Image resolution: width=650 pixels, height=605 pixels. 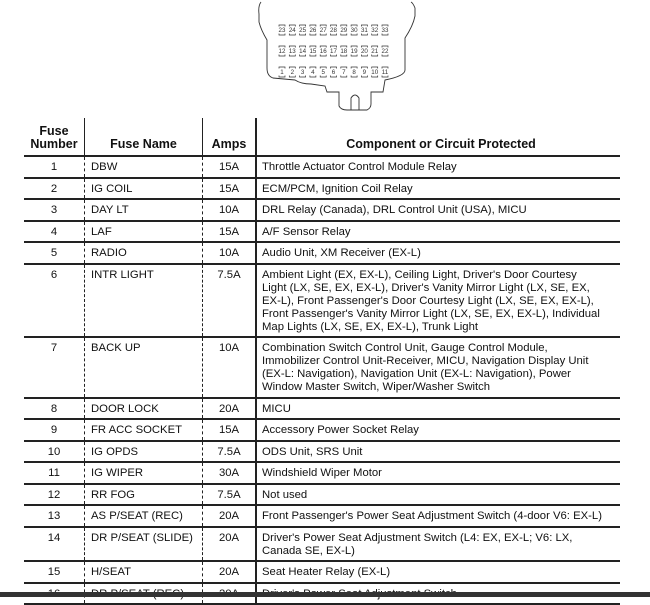 I want to click on fuse-component: A/F Sensor Relay, so click(x=437, y=232).